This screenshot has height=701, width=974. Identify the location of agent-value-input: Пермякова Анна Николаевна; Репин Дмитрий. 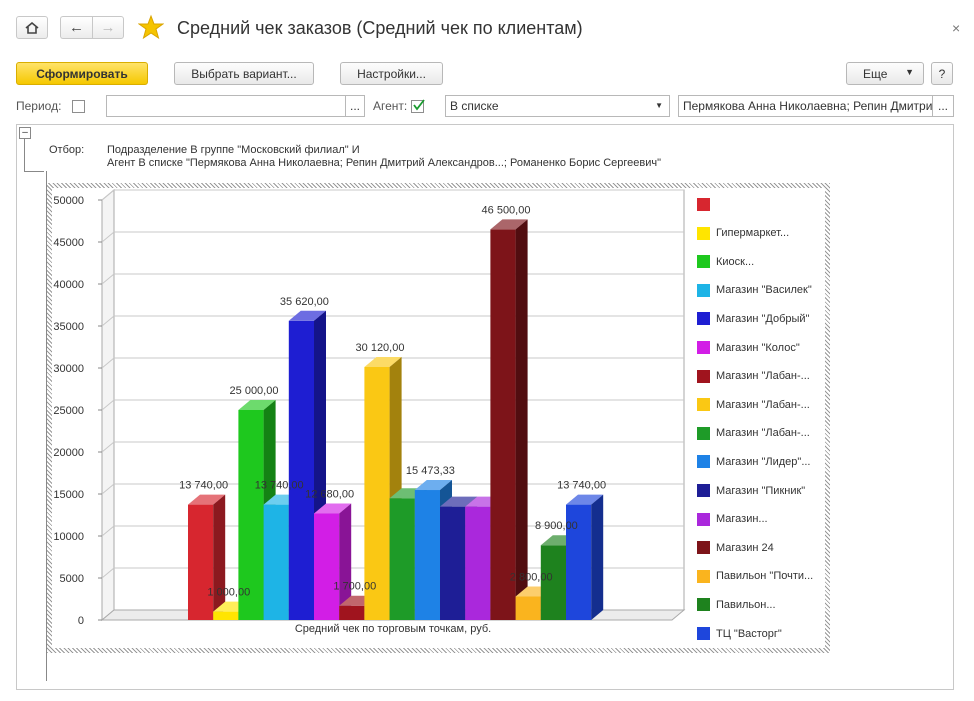
(805, 106).